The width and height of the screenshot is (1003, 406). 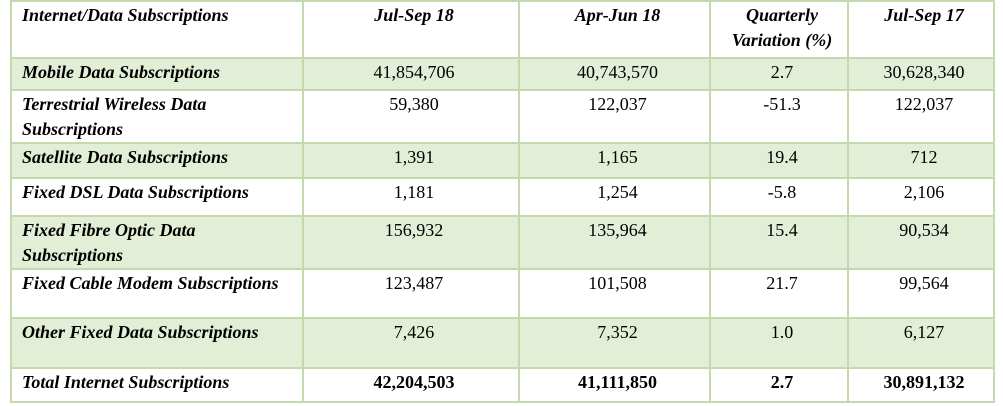 I want to click on cell-jul-sep-17: 6,127, so click(x=921, y=343).